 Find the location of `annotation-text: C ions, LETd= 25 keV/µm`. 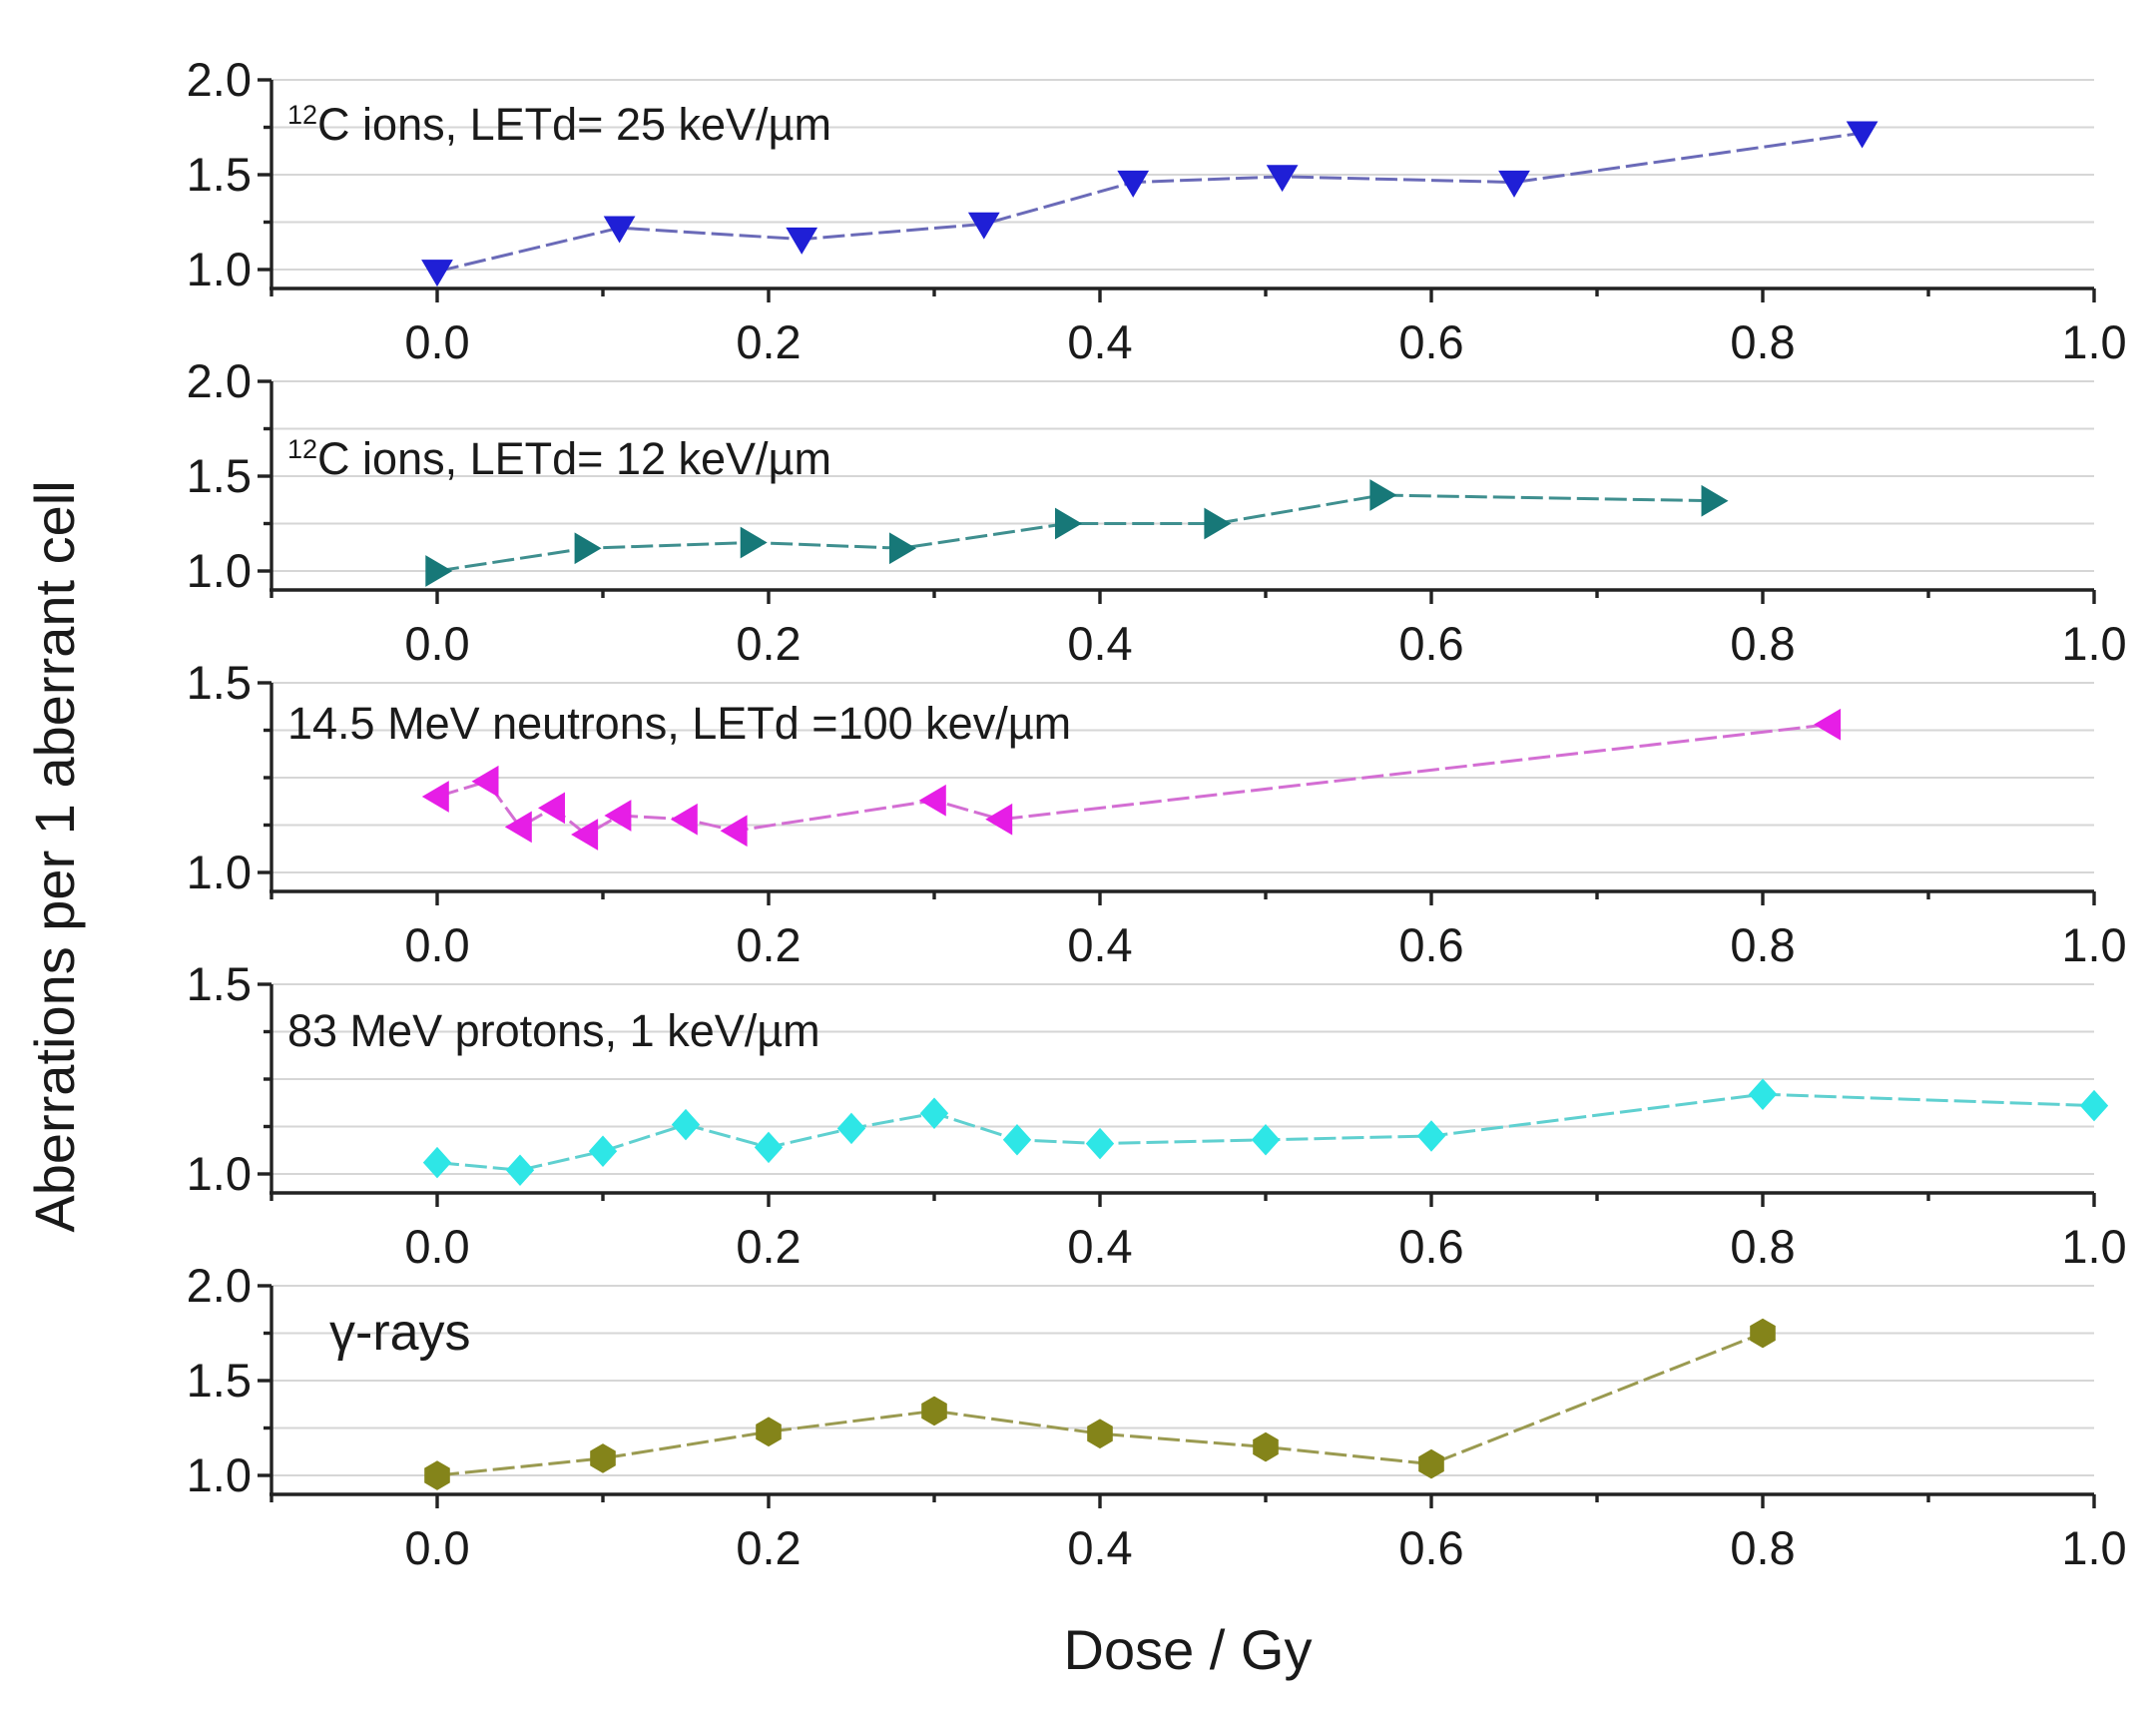

annotation-text: C ions, LETd= 25 keV/µm is located at coordinates (574, 124).